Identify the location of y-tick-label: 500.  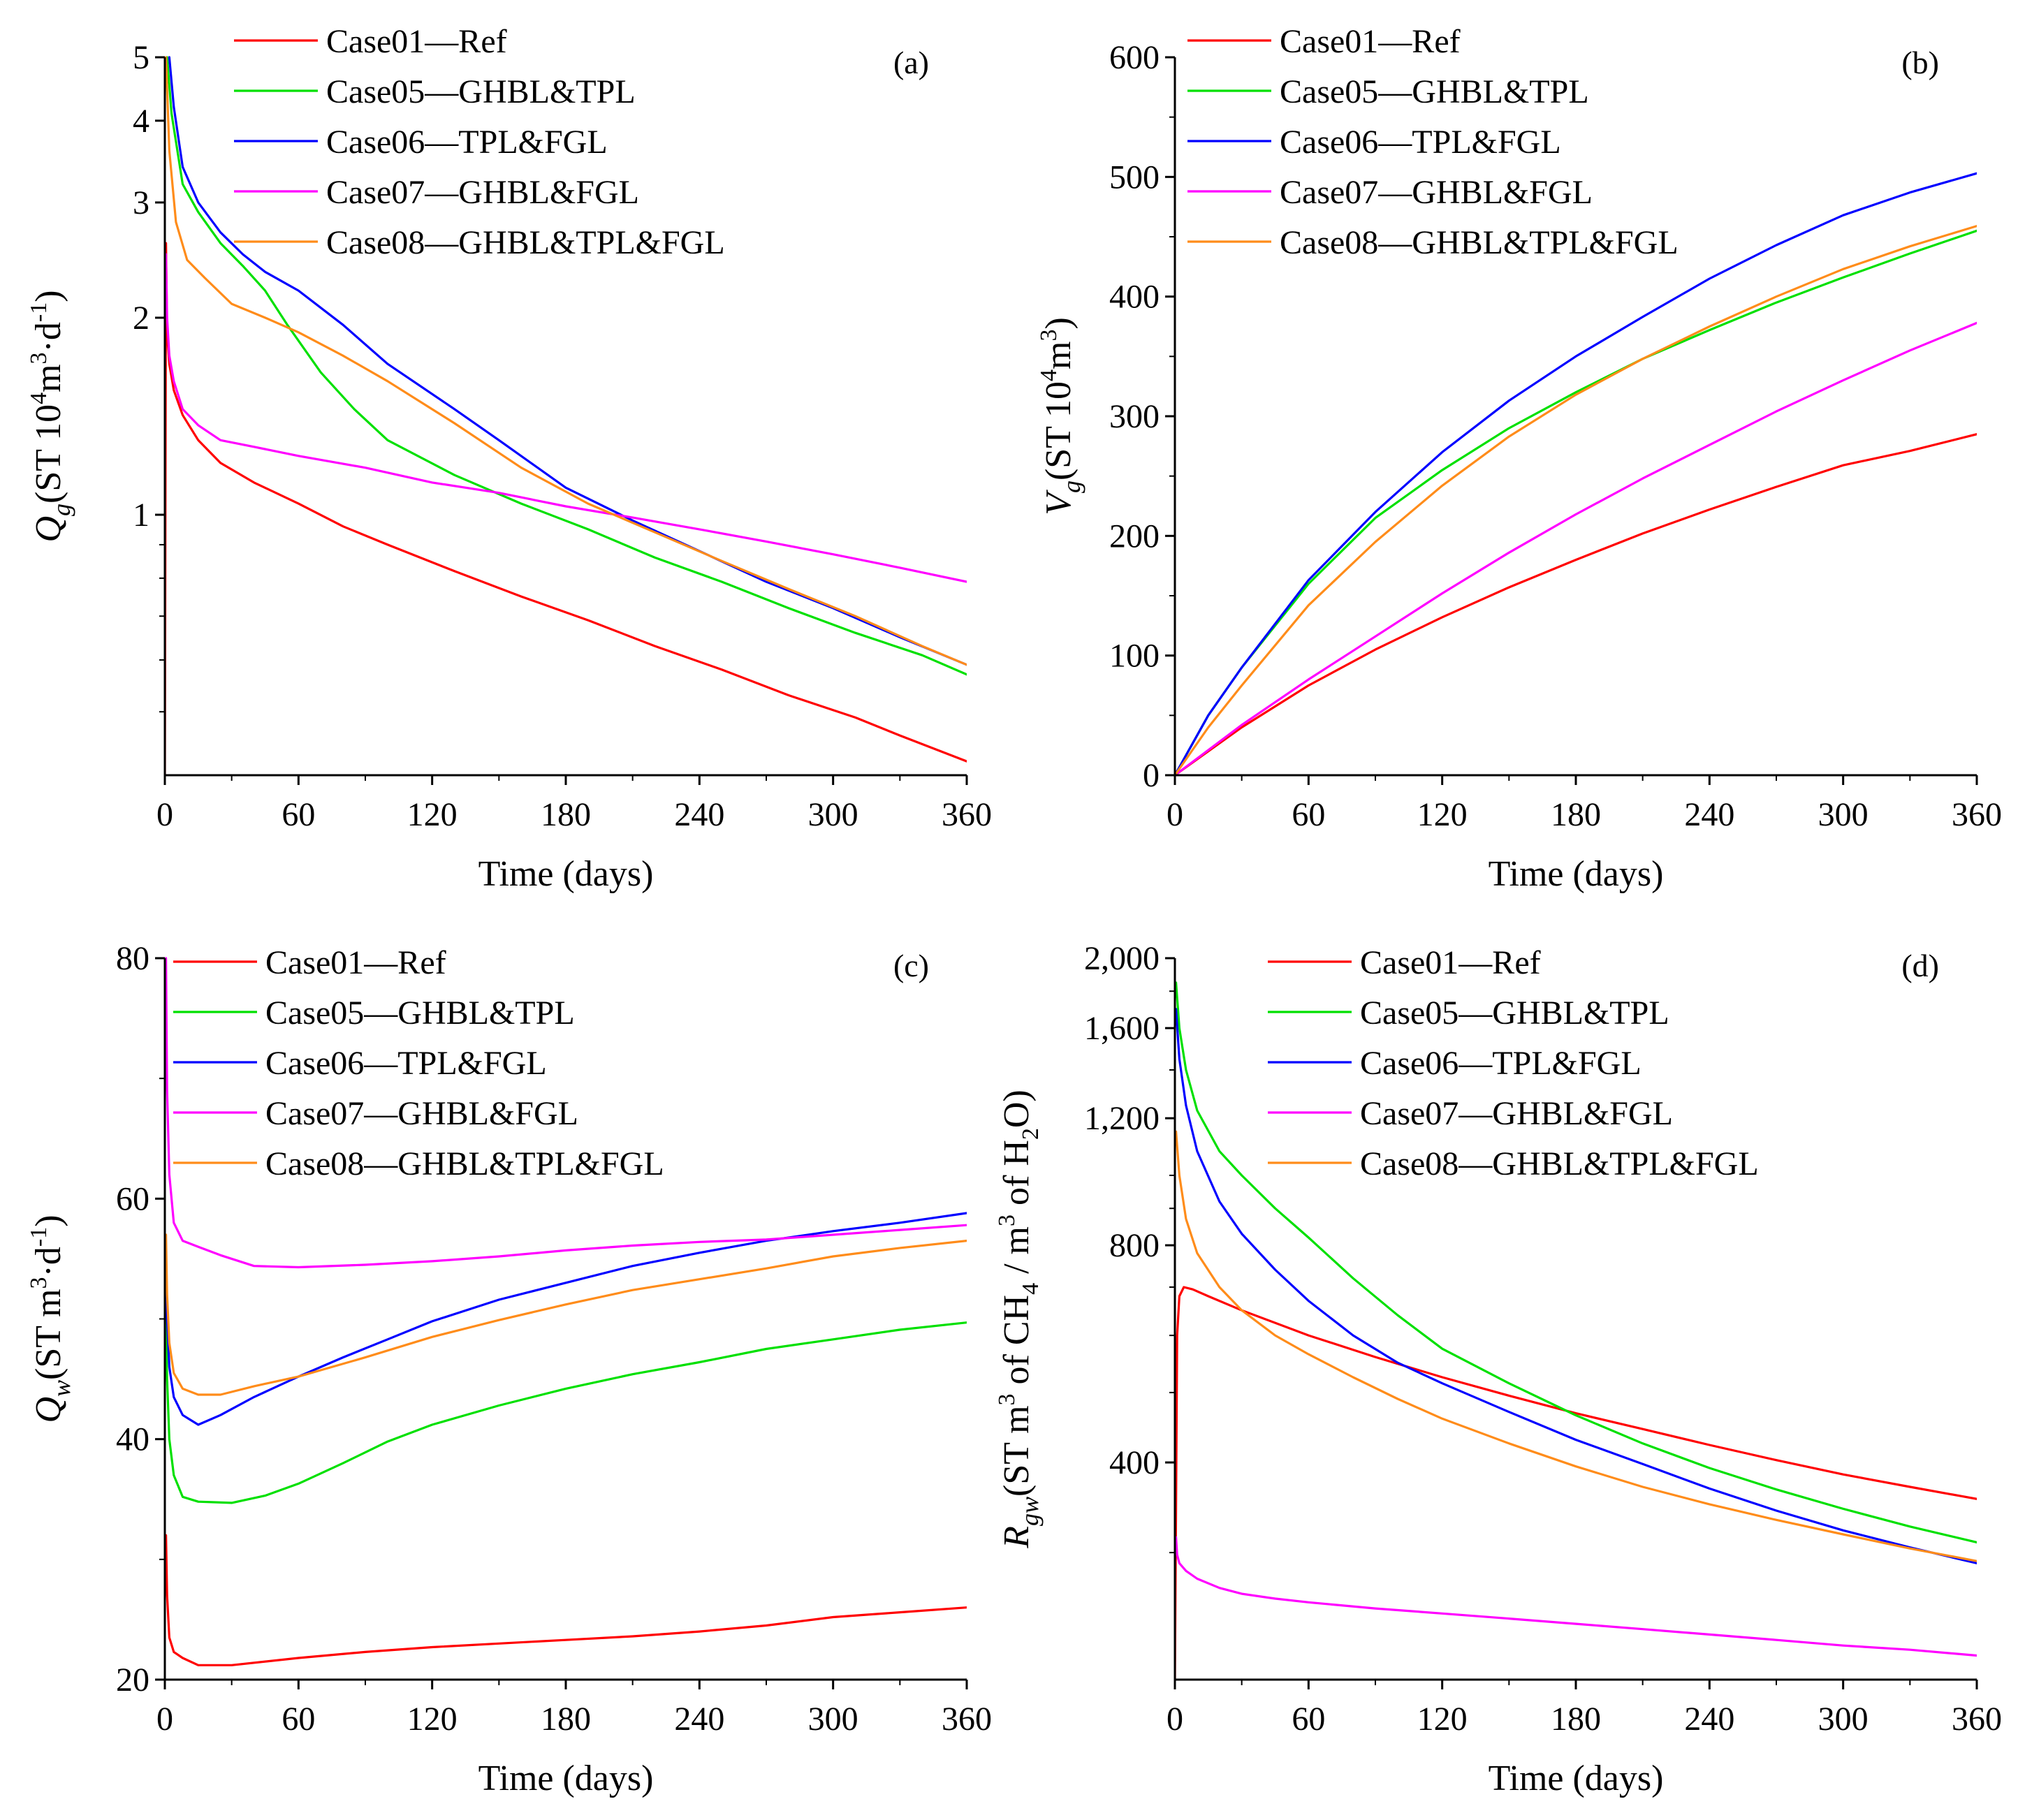
(1134, 177).